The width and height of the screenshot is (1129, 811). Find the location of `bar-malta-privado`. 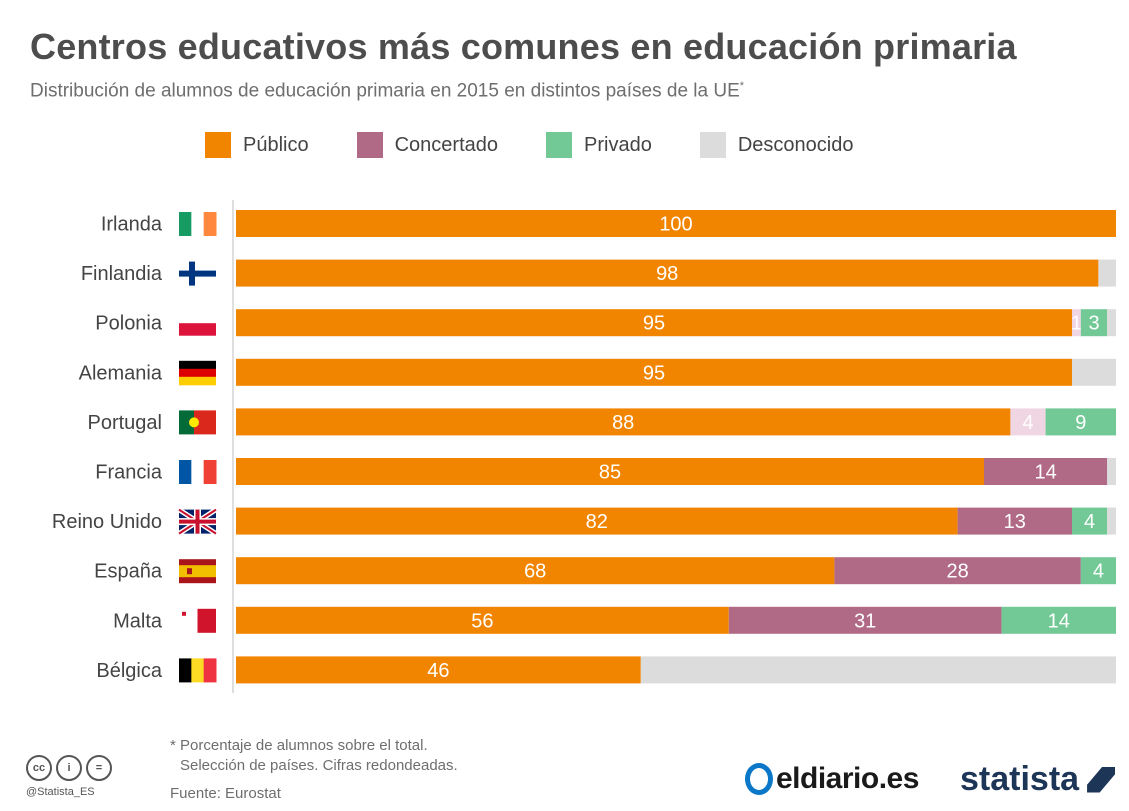

bar-malta-privado is located at coordinates (1058, 620).